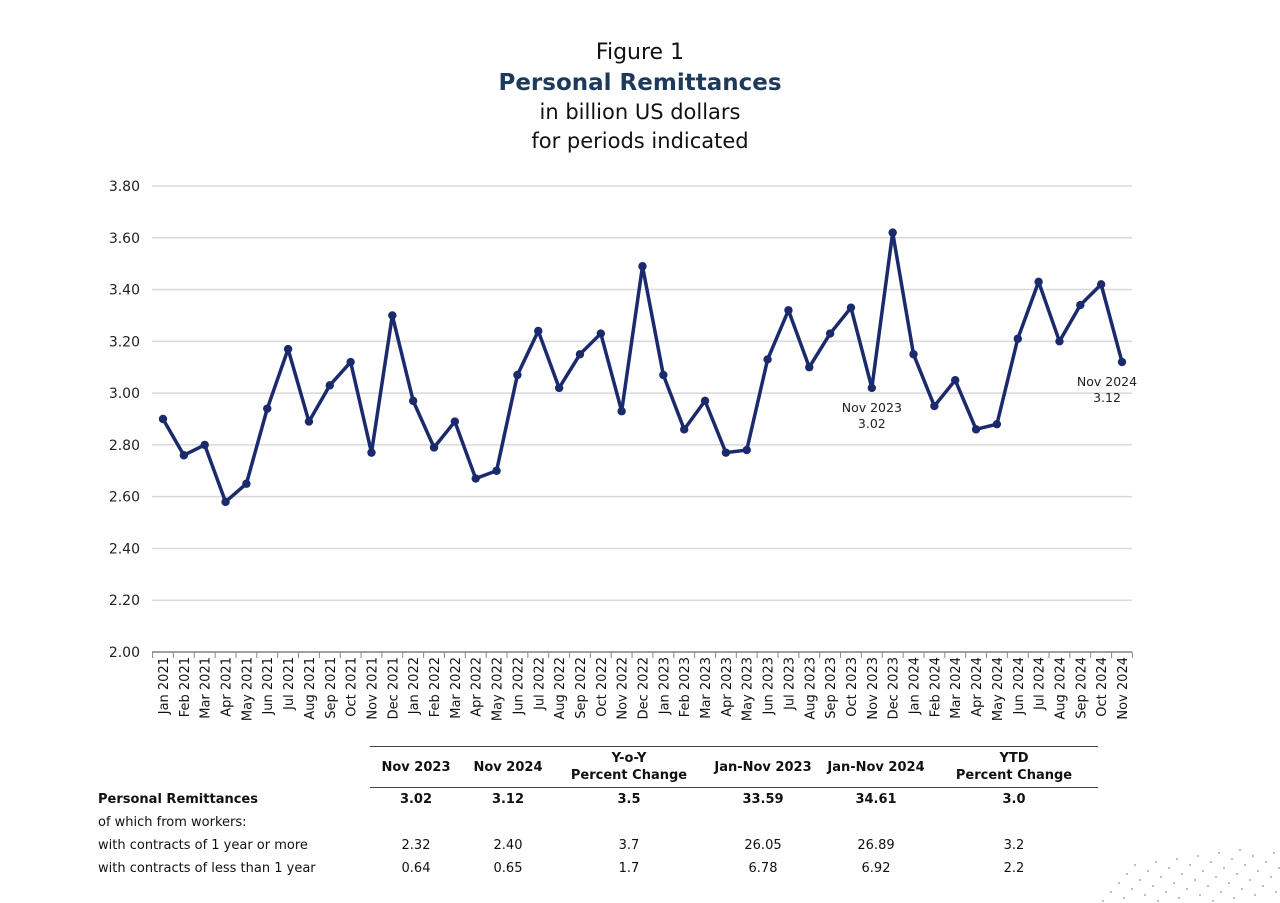 This screenshot has height=903, width=1280. I want to click on chart-title: Personal Remittances, so click(640, 83).